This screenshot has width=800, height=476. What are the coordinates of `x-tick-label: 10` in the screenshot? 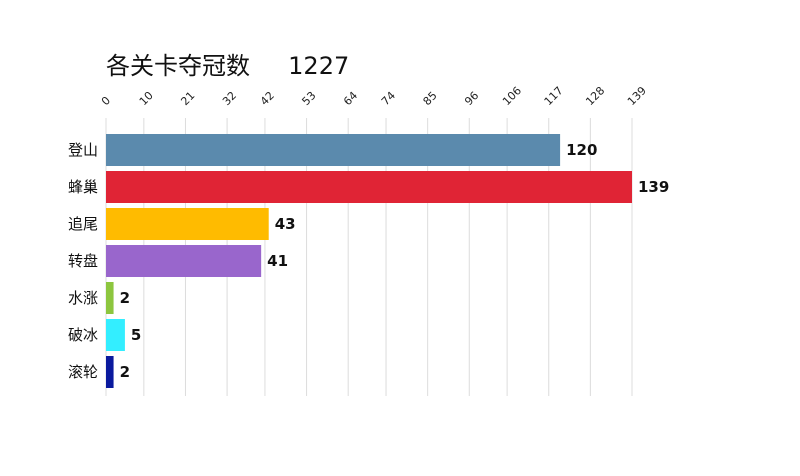 It's located at (146, 98).